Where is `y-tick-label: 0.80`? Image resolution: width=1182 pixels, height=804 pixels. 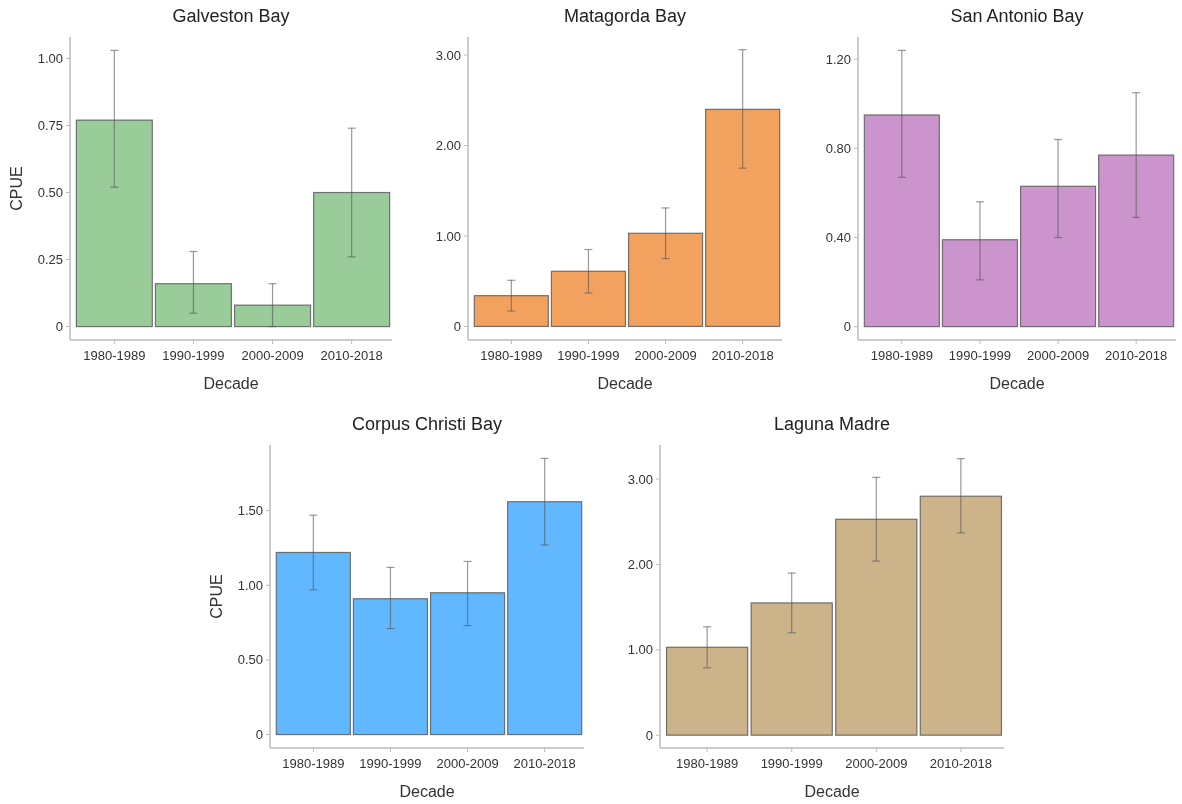
y-tick-label: 0.80 is located at coordinates (838, 148).